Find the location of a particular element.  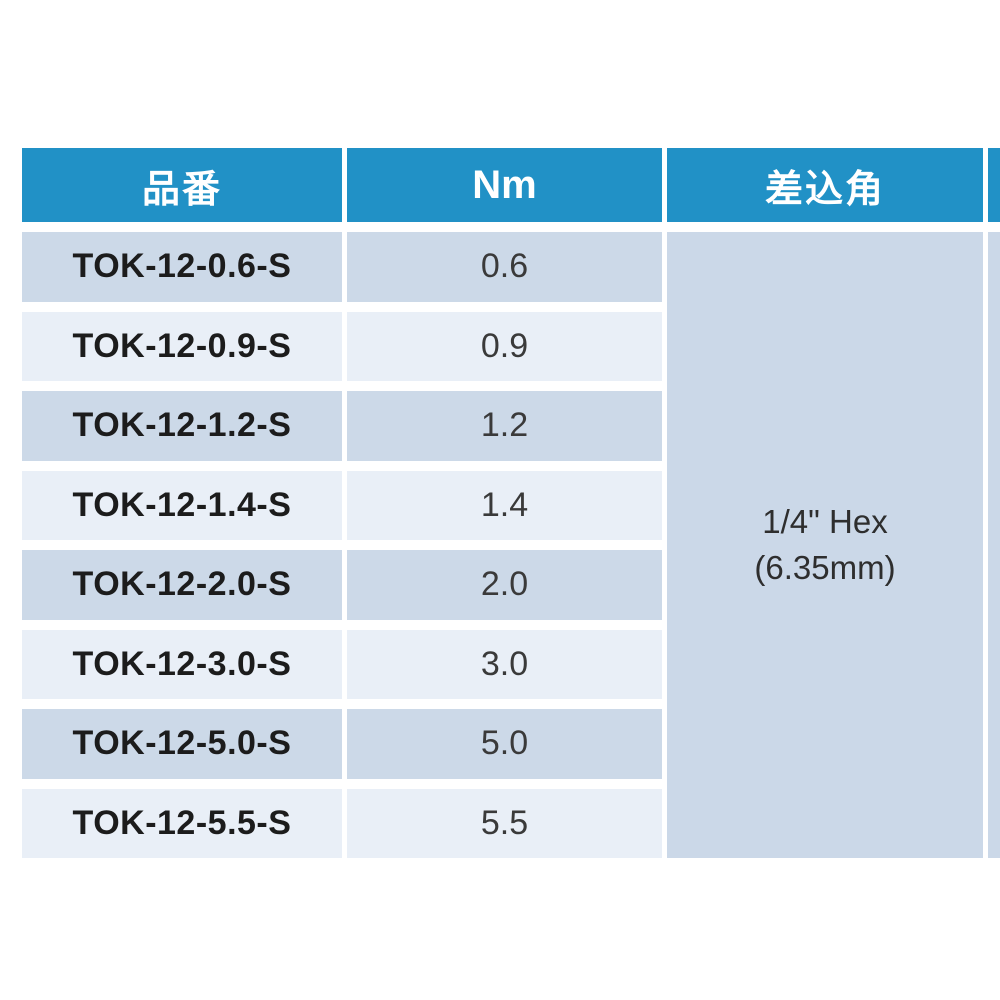

part-no-cell: TOK-12-1.2-S is located at coordinates (182, 426).